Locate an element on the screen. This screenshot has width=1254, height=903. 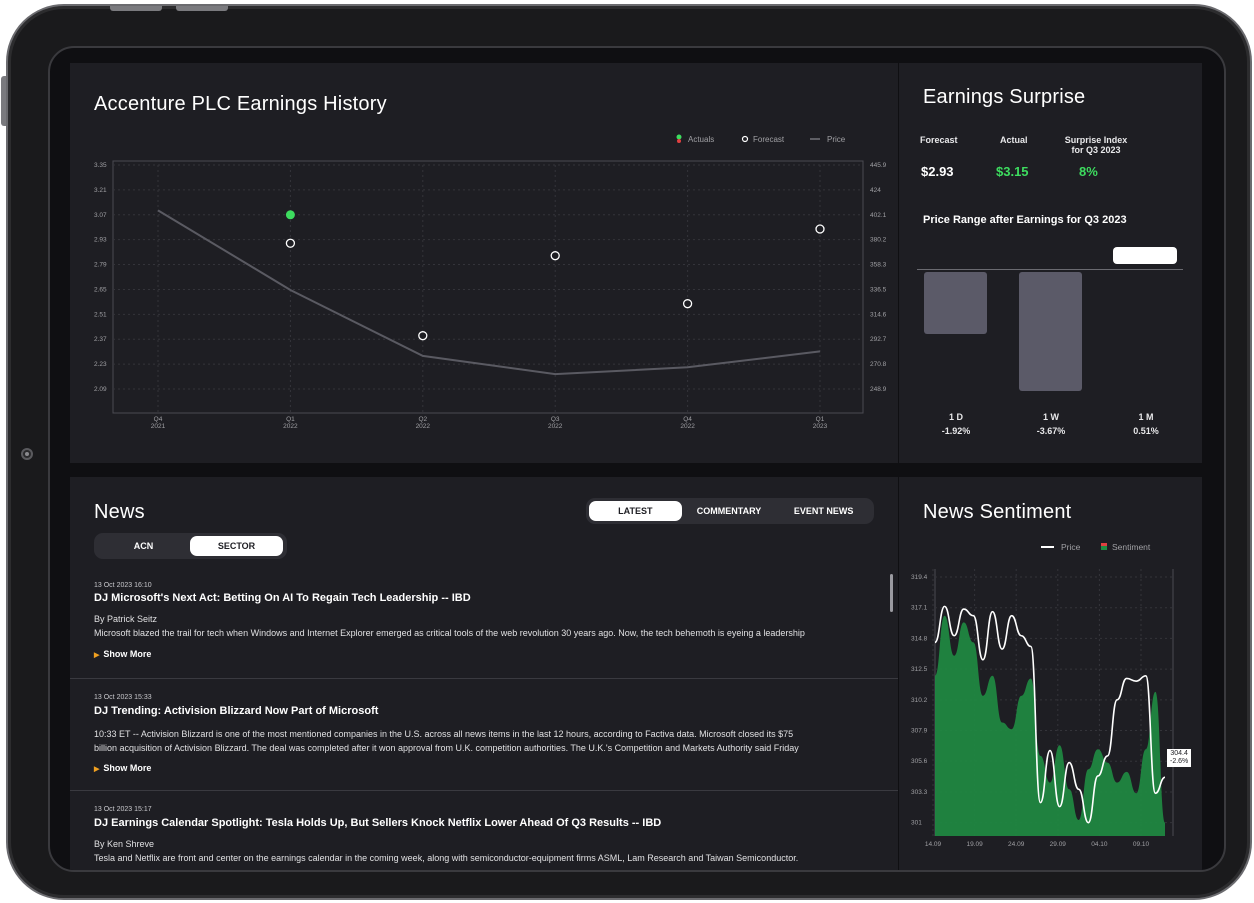
forecast-value: $2.93 is located at coordinates (937, 171).